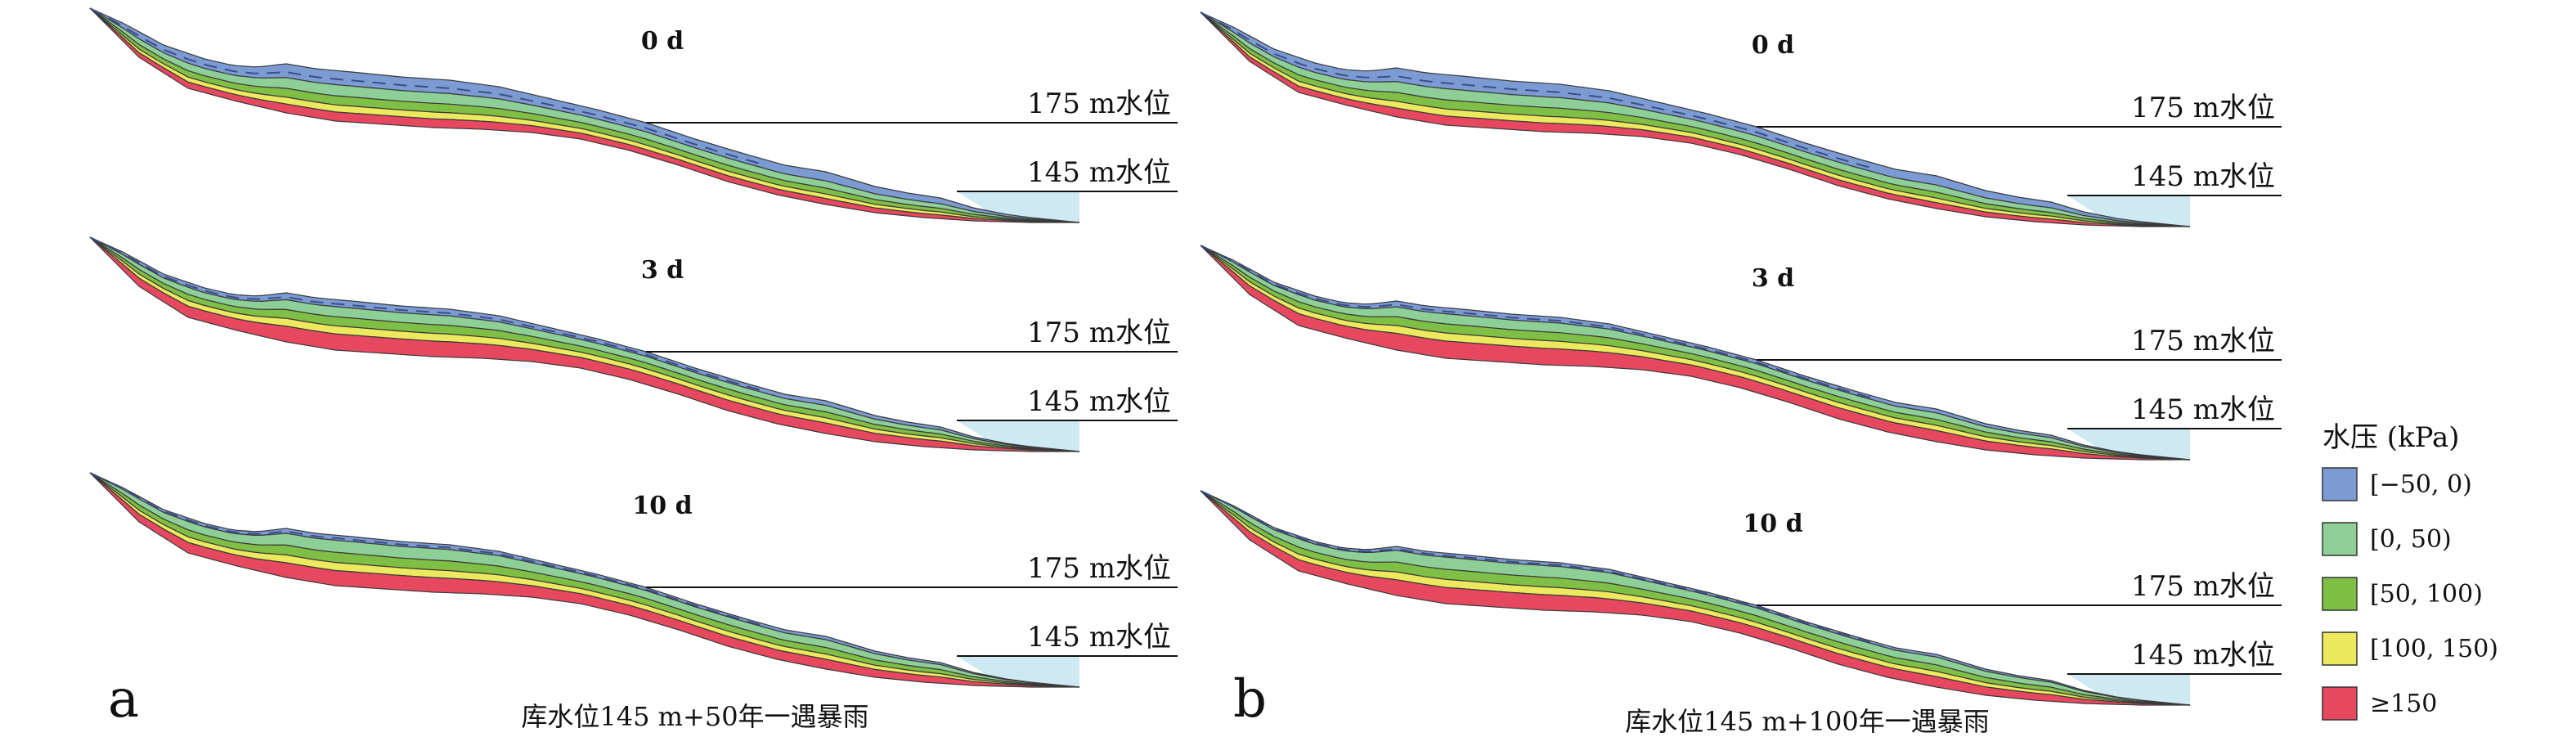  I want to click on legend-label-1: [0, 50), so click(2411, 540).